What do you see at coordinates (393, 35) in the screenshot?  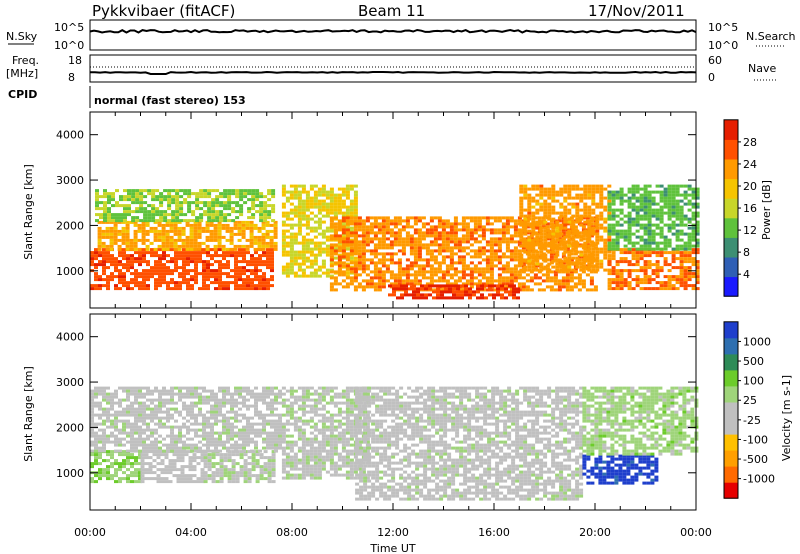 I see `nsky-panel` at bounding box center [393, 35].